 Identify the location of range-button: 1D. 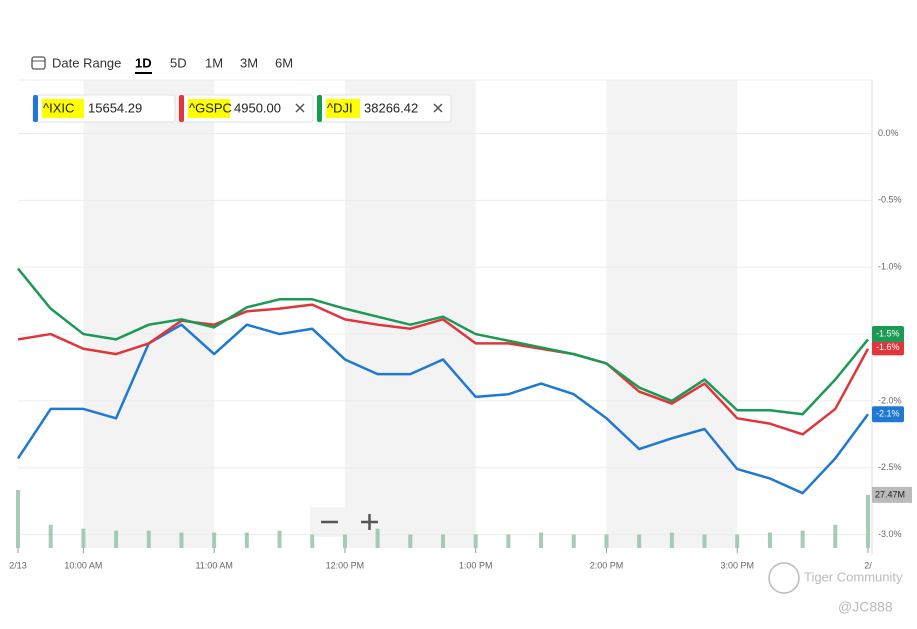
(143, 62).